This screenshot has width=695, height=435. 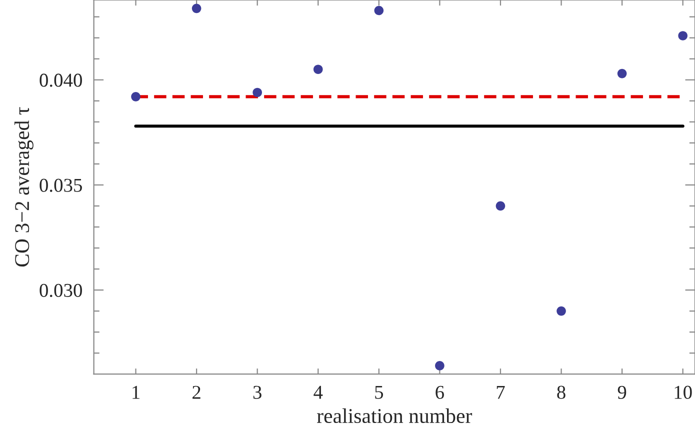 I want to click on y-tick-label: 0.040, so click(x=61, y=80).